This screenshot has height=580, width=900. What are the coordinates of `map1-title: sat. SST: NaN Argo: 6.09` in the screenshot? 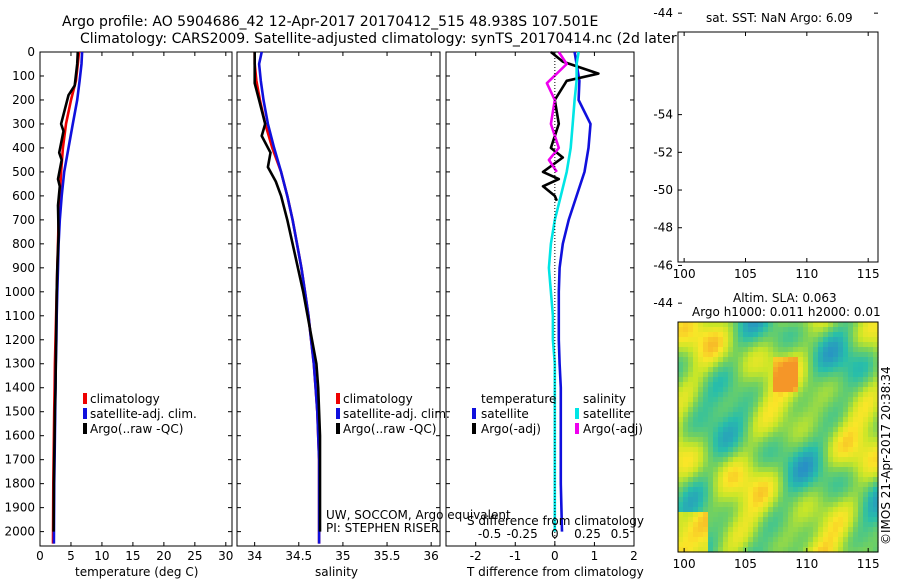 It's located at (779, 18).